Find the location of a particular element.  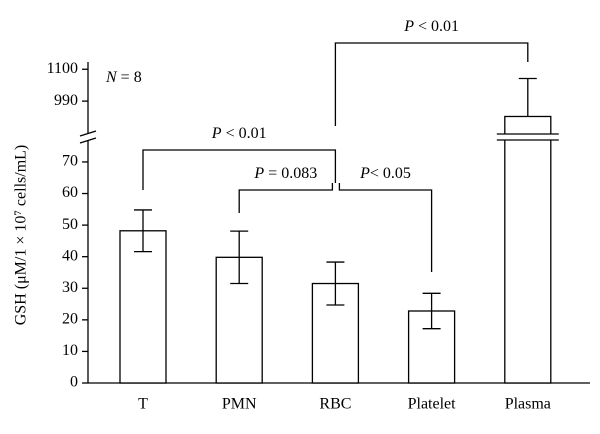

y-tick-label: 990 is located at coordinates (66, 100).